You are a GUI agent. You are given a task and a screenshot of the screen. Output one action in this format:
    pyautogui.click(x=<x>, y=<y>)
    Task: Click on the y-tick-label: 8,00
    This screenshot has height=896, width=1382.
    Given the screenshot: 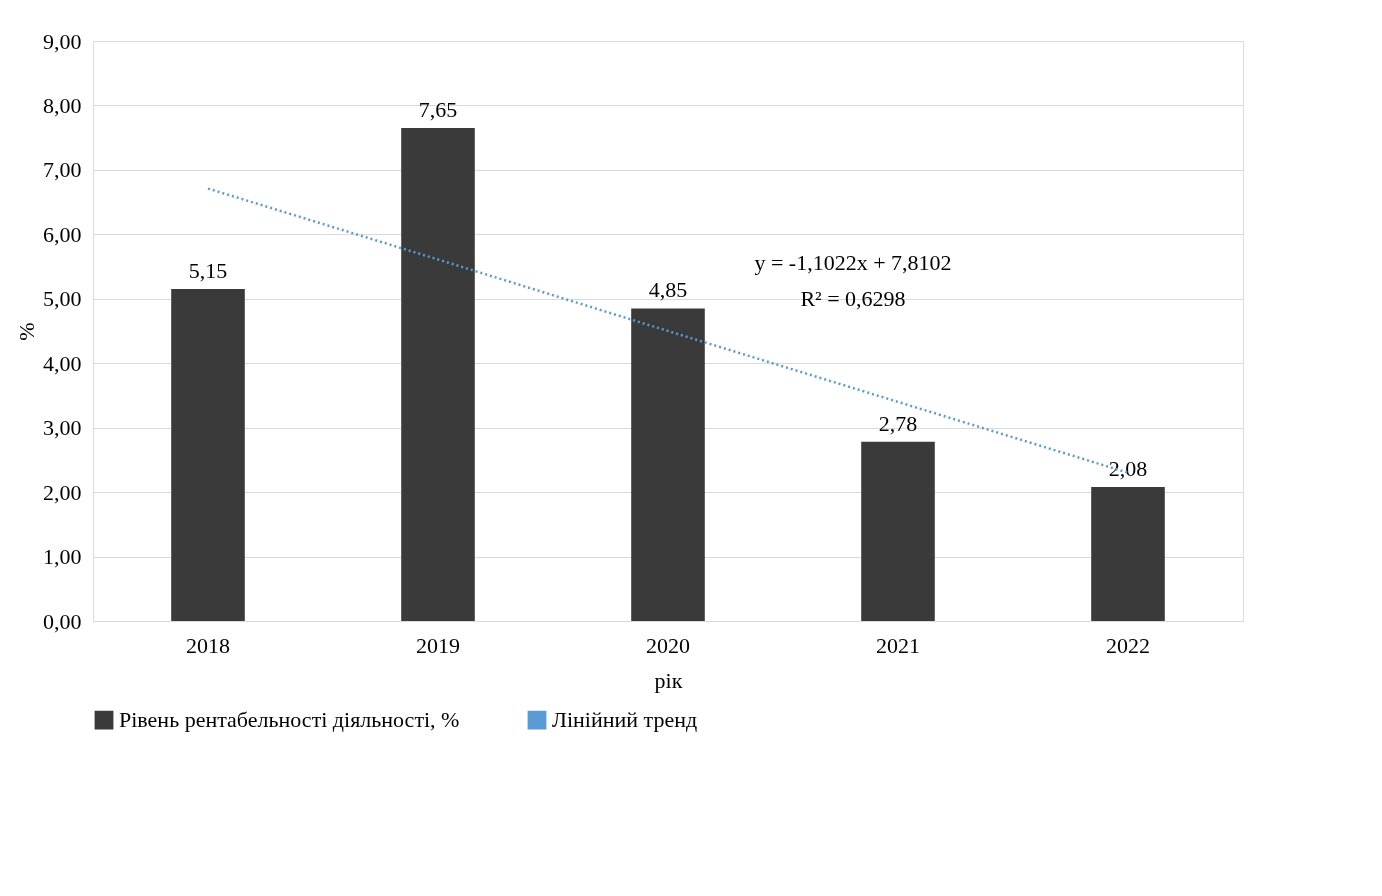 What is the action you would take?
    pyautogui.click(x=62, y=105)
    